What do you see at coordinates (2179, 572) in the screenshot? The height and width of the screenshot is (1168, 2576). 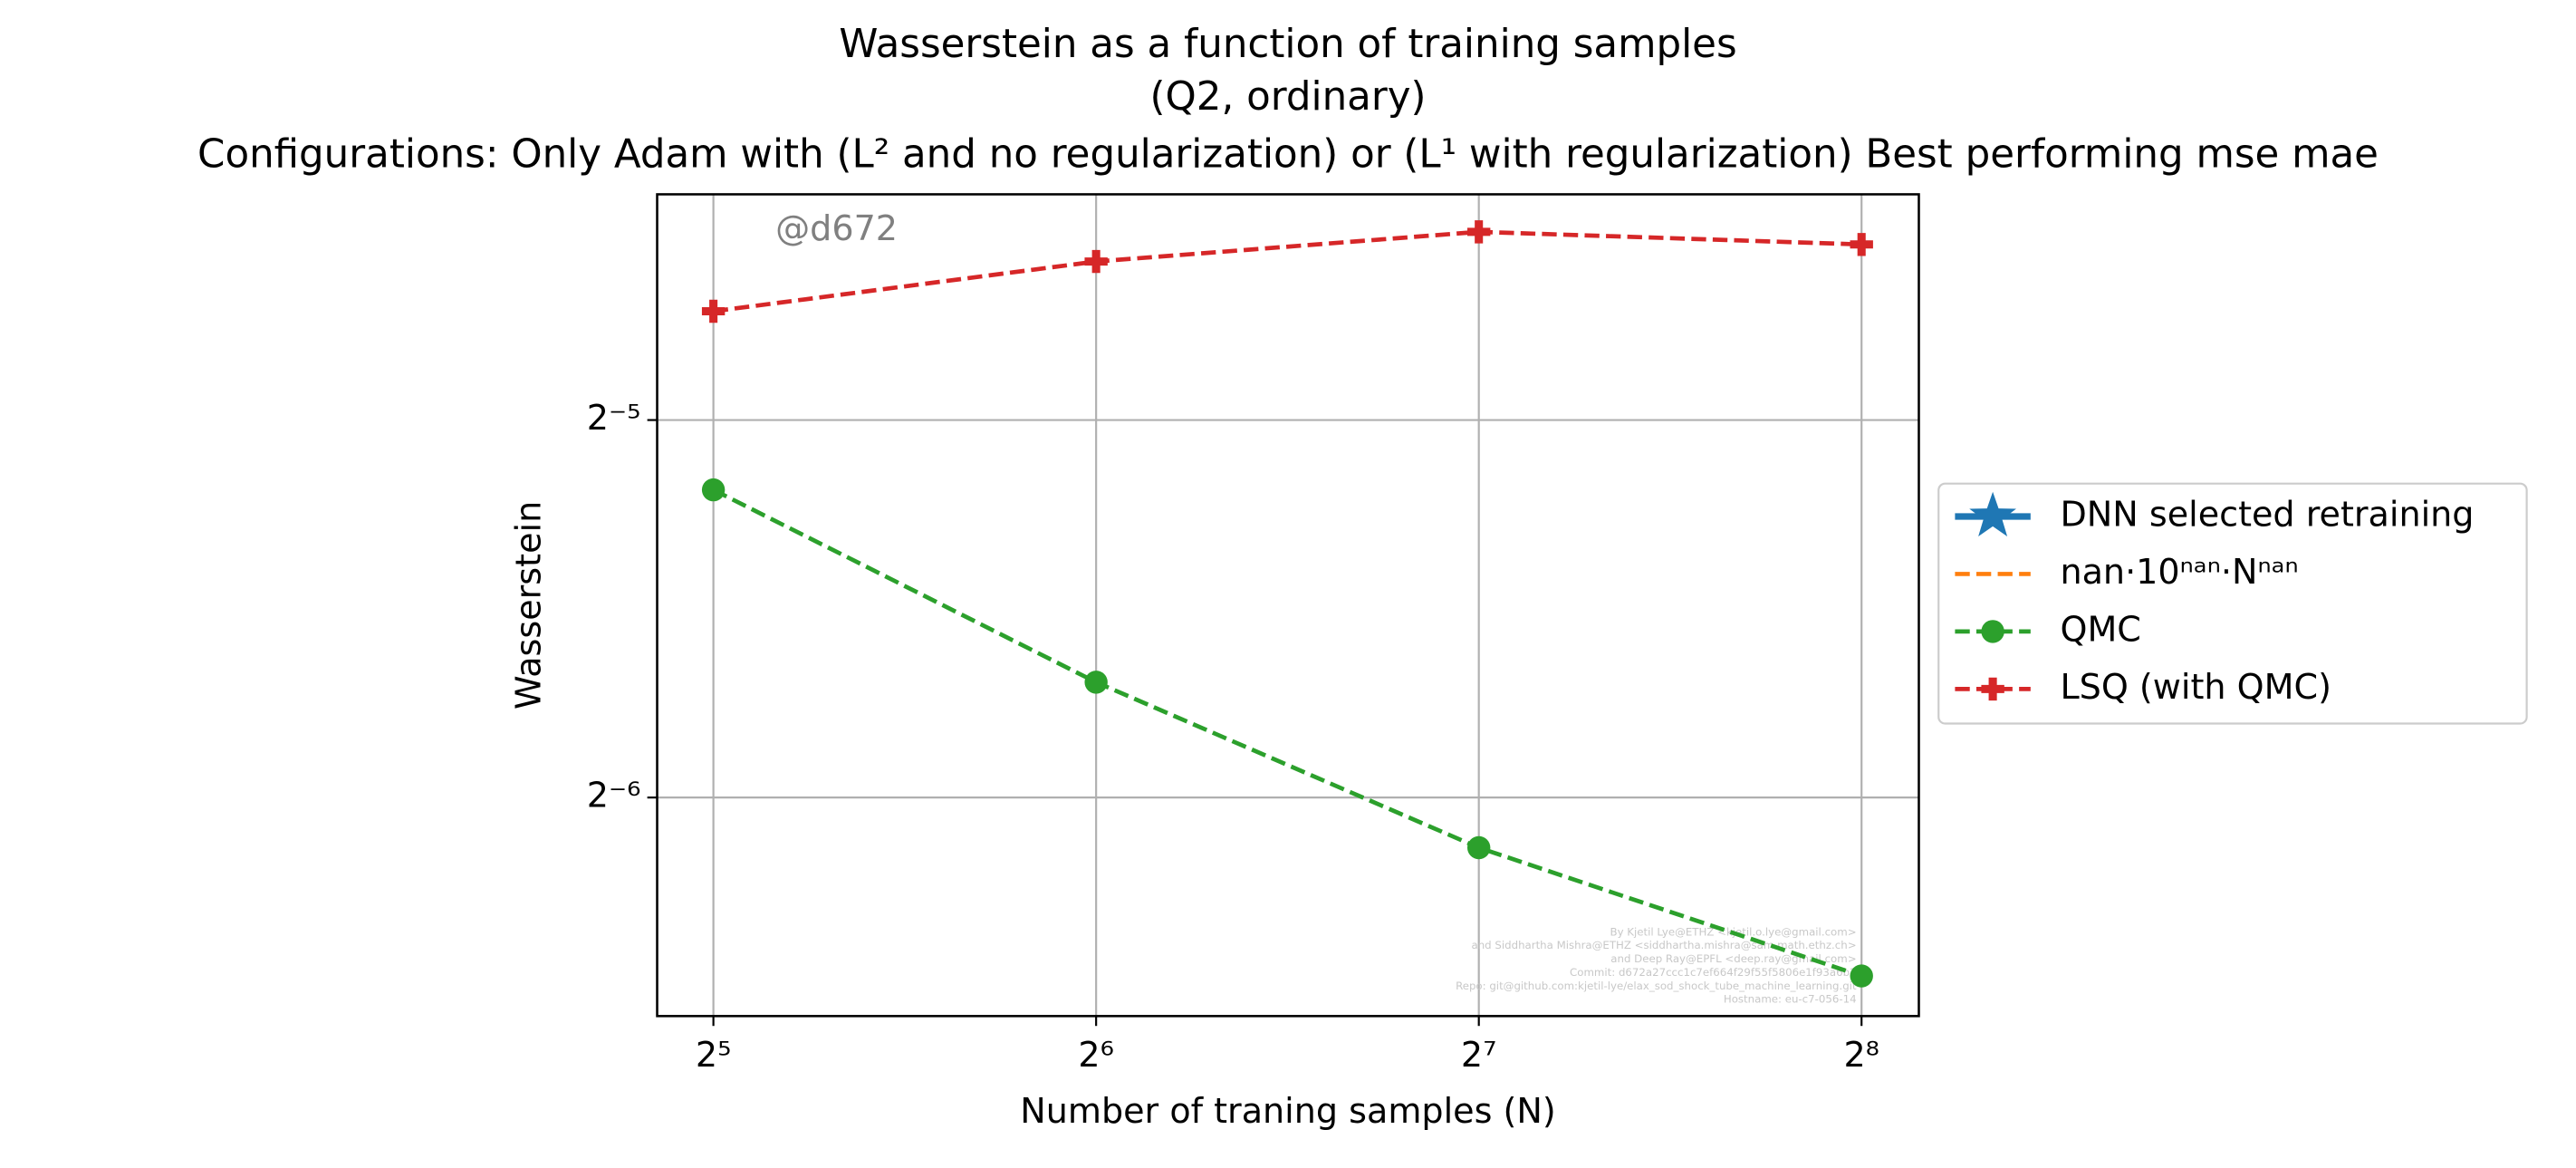 I see `legend-label: nan·10ⁿᵃⁿ·Nⁿᵃⁿ` at bounding box center [2179, 572].